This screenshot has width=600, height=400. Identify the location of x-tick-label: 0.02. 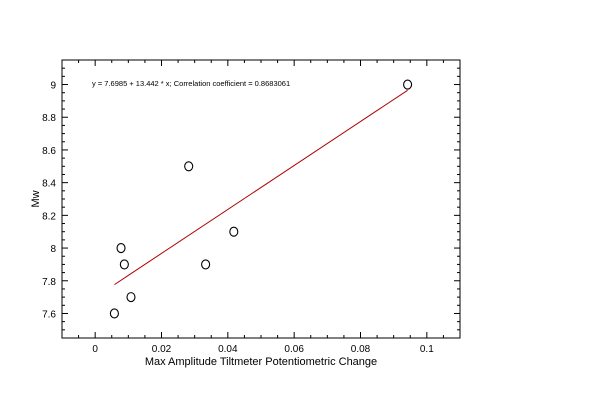
(162, 349).